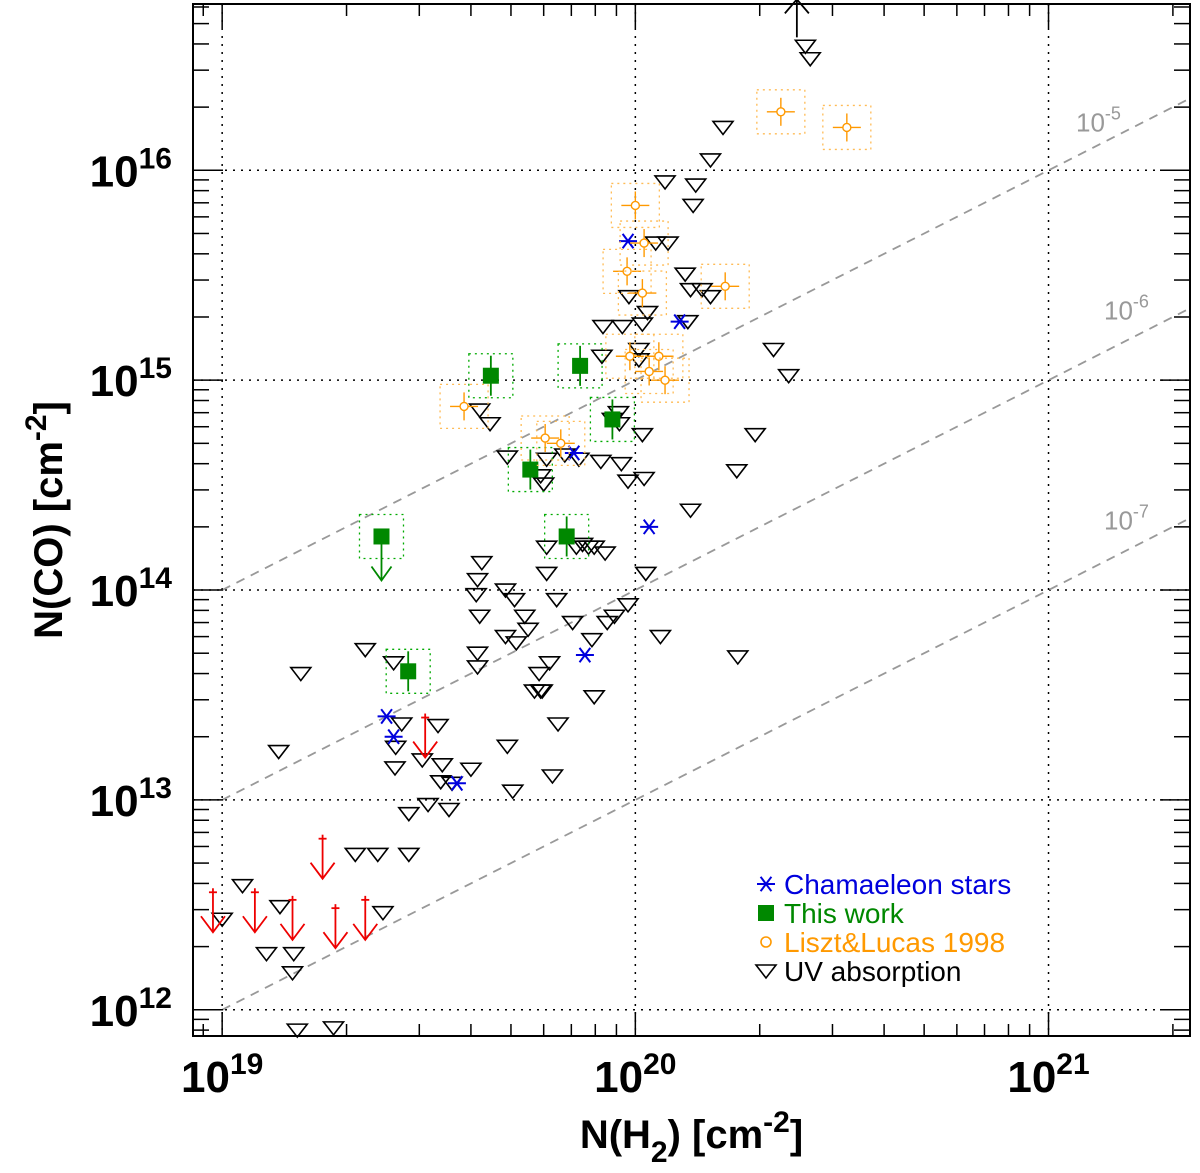  I want to click on x-tick-label: 1020, so click(635, 1075).